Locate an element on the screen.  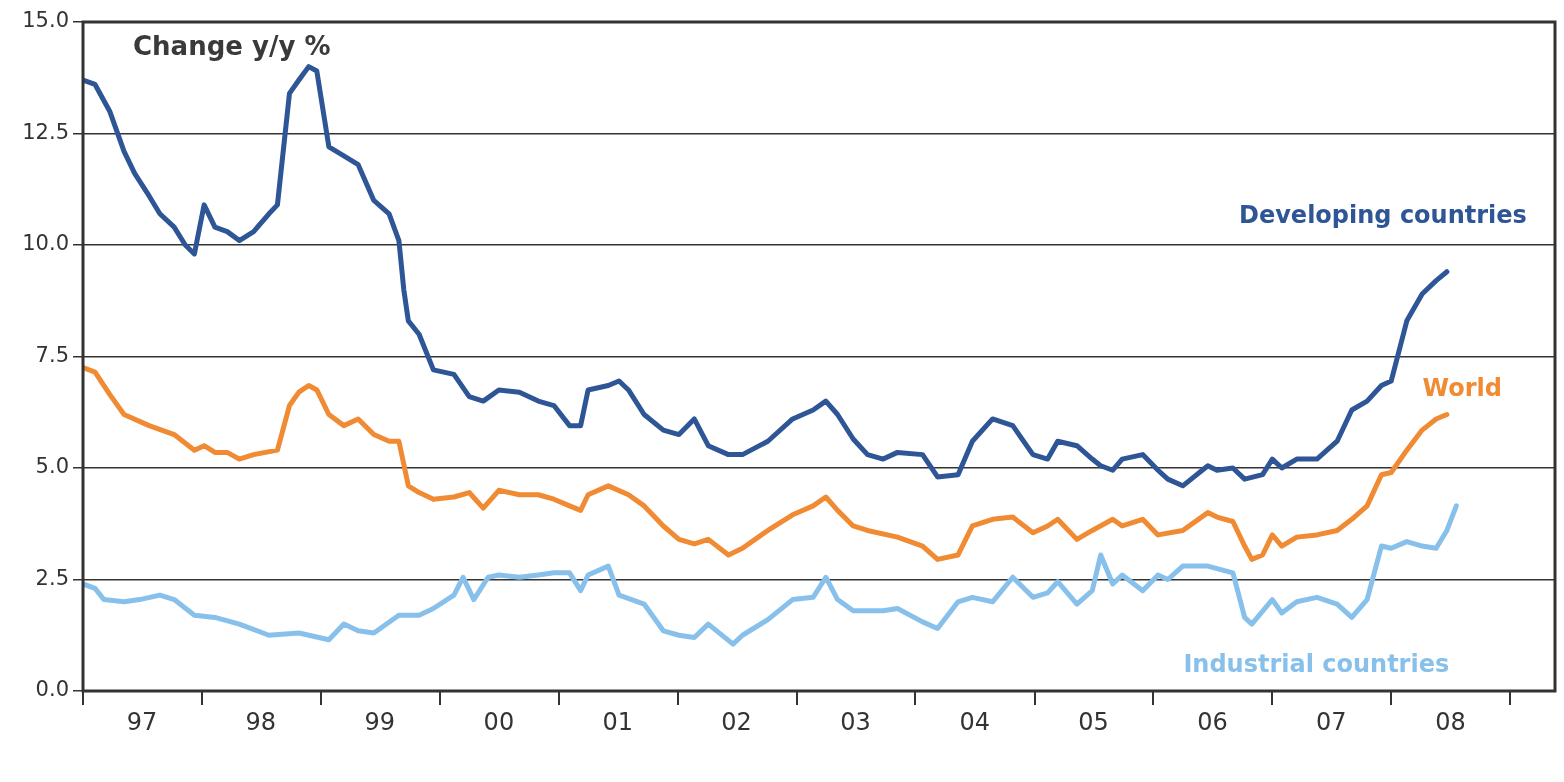
y-tick-label: 0.0 is located at coordinates (52, 689).